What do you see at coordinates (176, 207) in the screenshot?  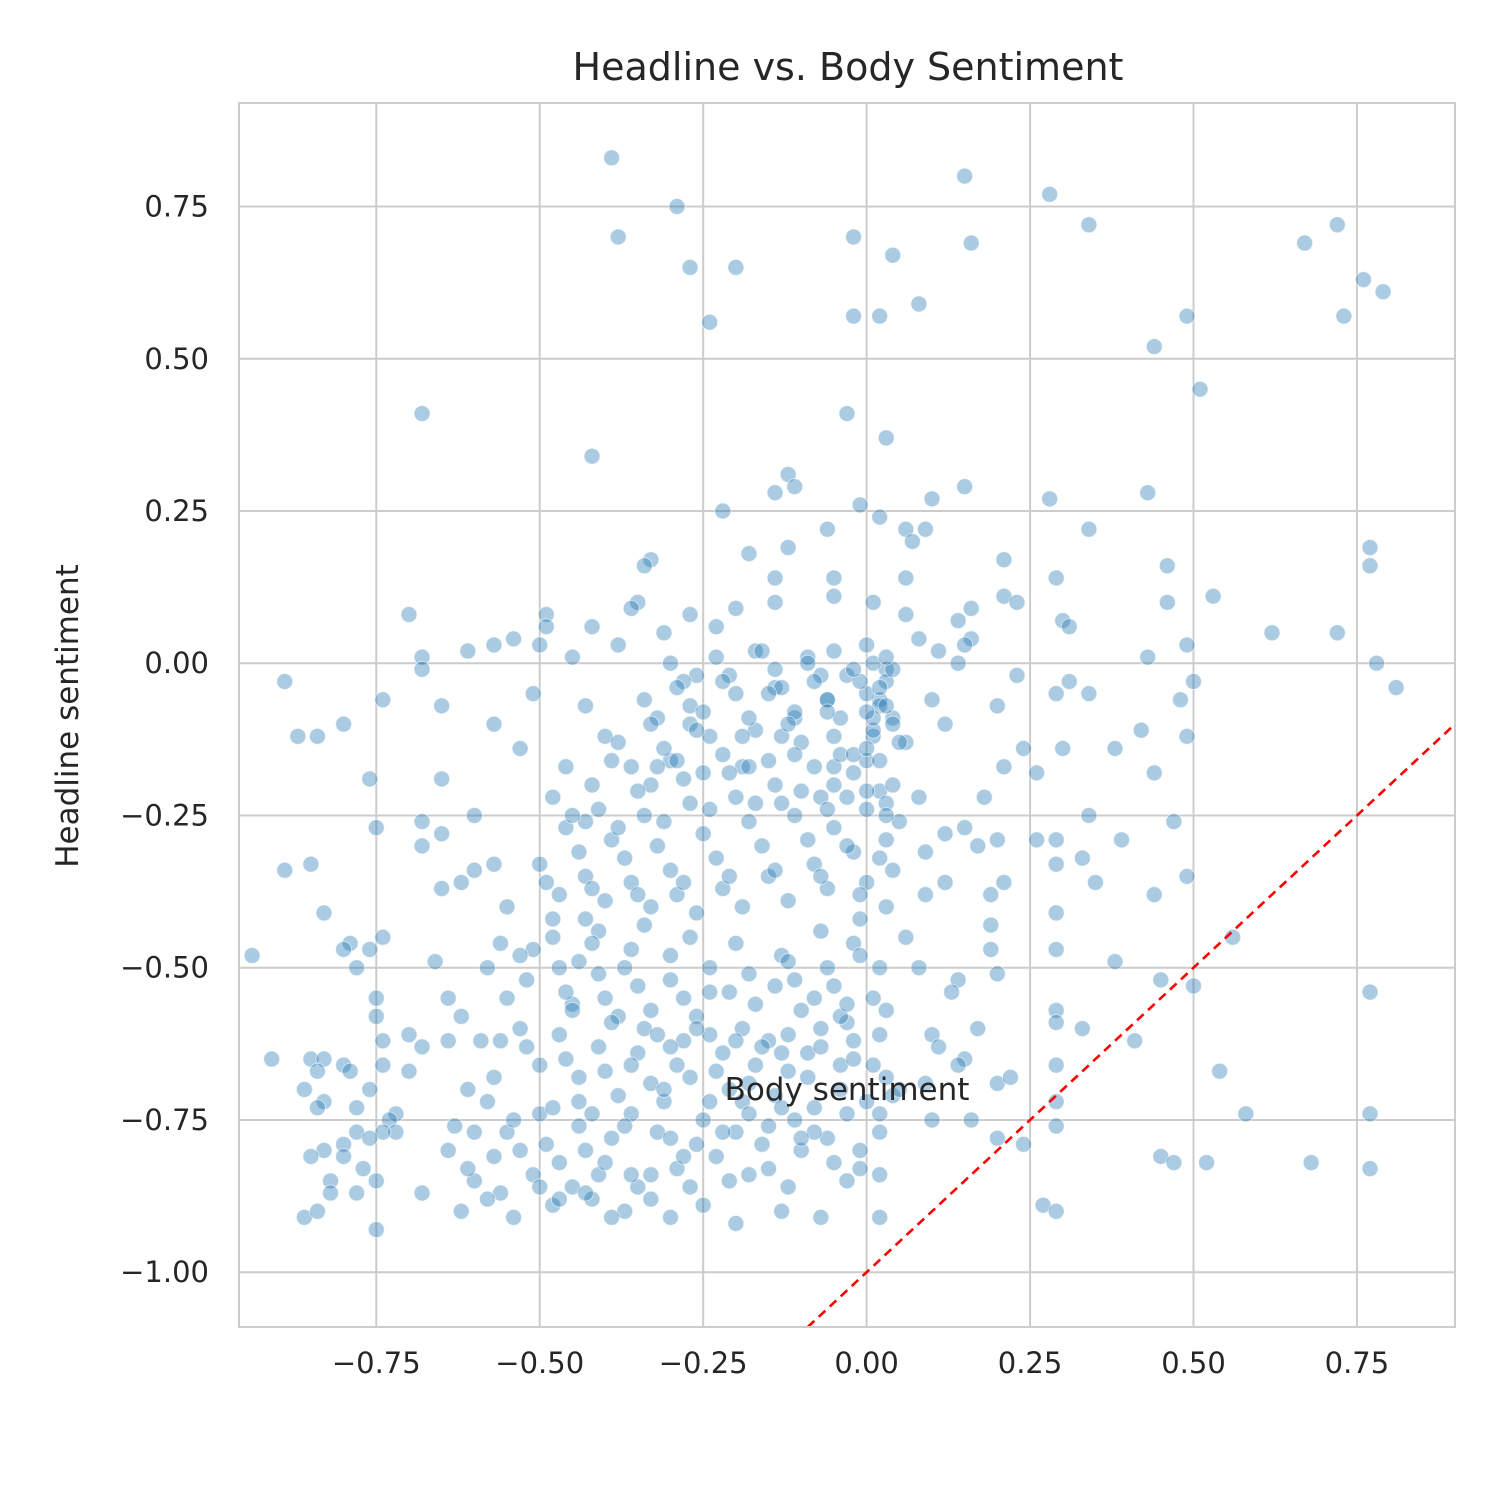 I see `y-tick-label: 0.75` at bounding box center [176, 207].